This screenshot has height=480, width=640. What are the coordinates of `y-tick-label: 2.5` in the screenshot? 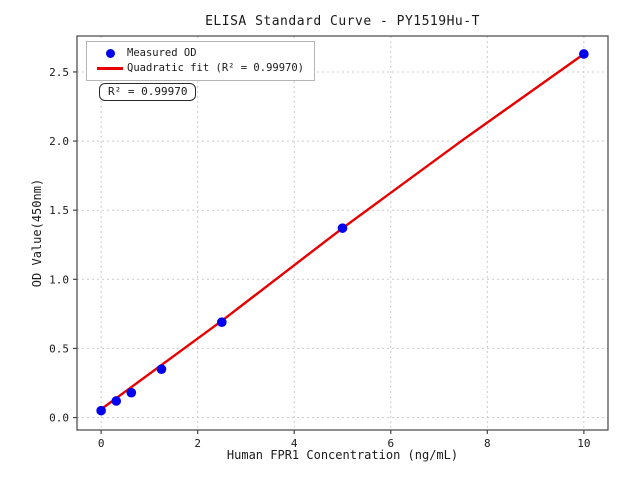 It's located at (59, 72).